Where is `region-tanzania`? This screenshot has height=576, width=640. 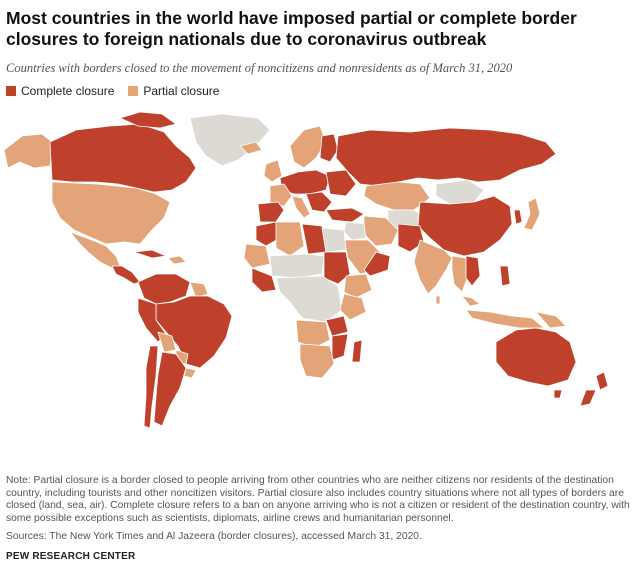 region-tanzania is located at coordinates (337, 326).